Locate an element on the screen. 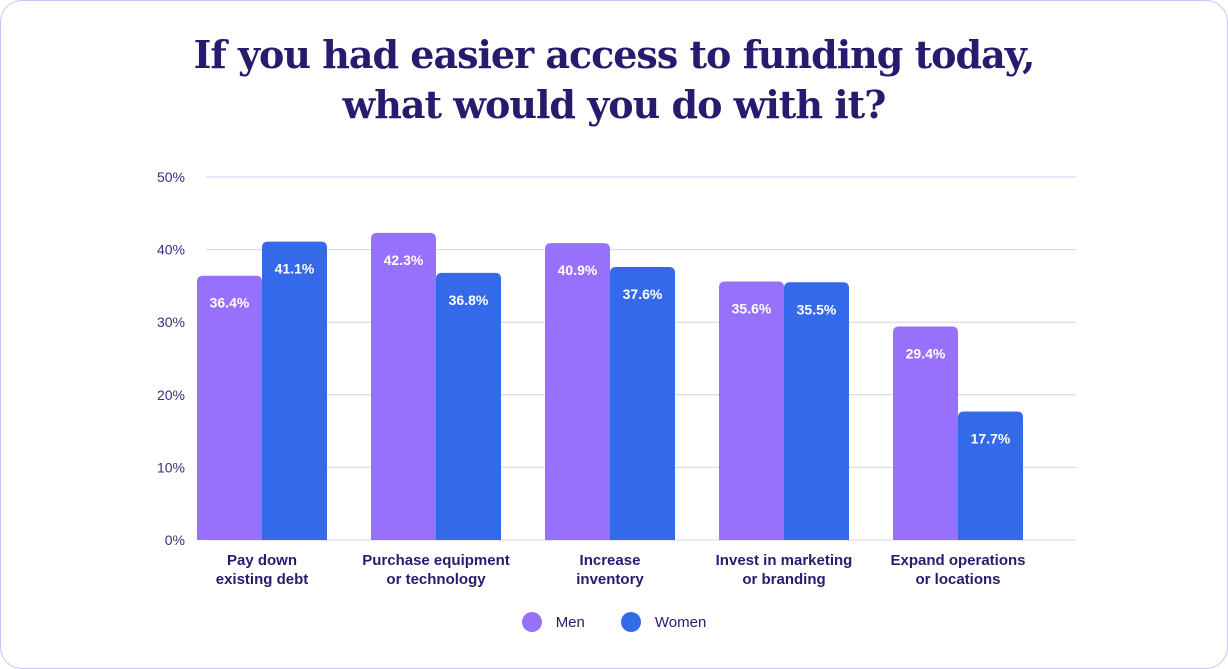  data-label-men: 35.6% is located at coordinates (752, 309).